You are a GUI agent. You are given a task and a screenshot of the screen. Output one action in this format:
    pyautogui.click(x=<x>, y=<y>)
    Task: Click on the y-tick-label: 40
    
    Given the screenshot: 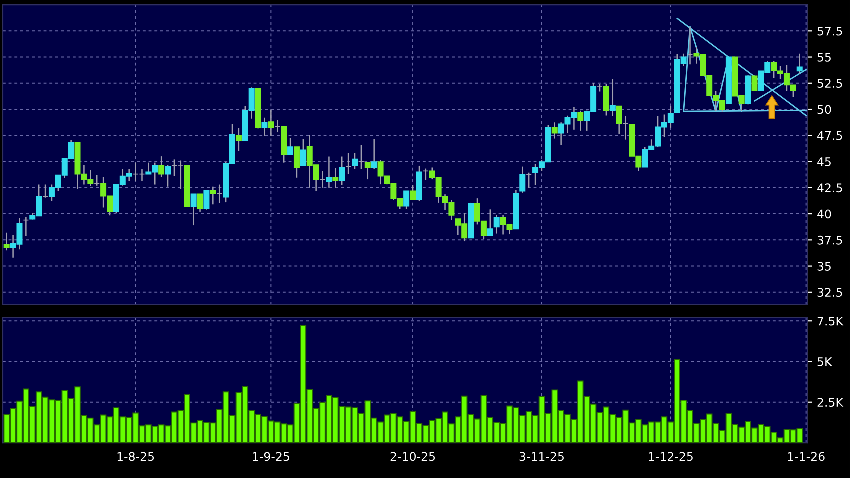 What is the action you would take?
    pyautogui.click(x=825, y=214)
    